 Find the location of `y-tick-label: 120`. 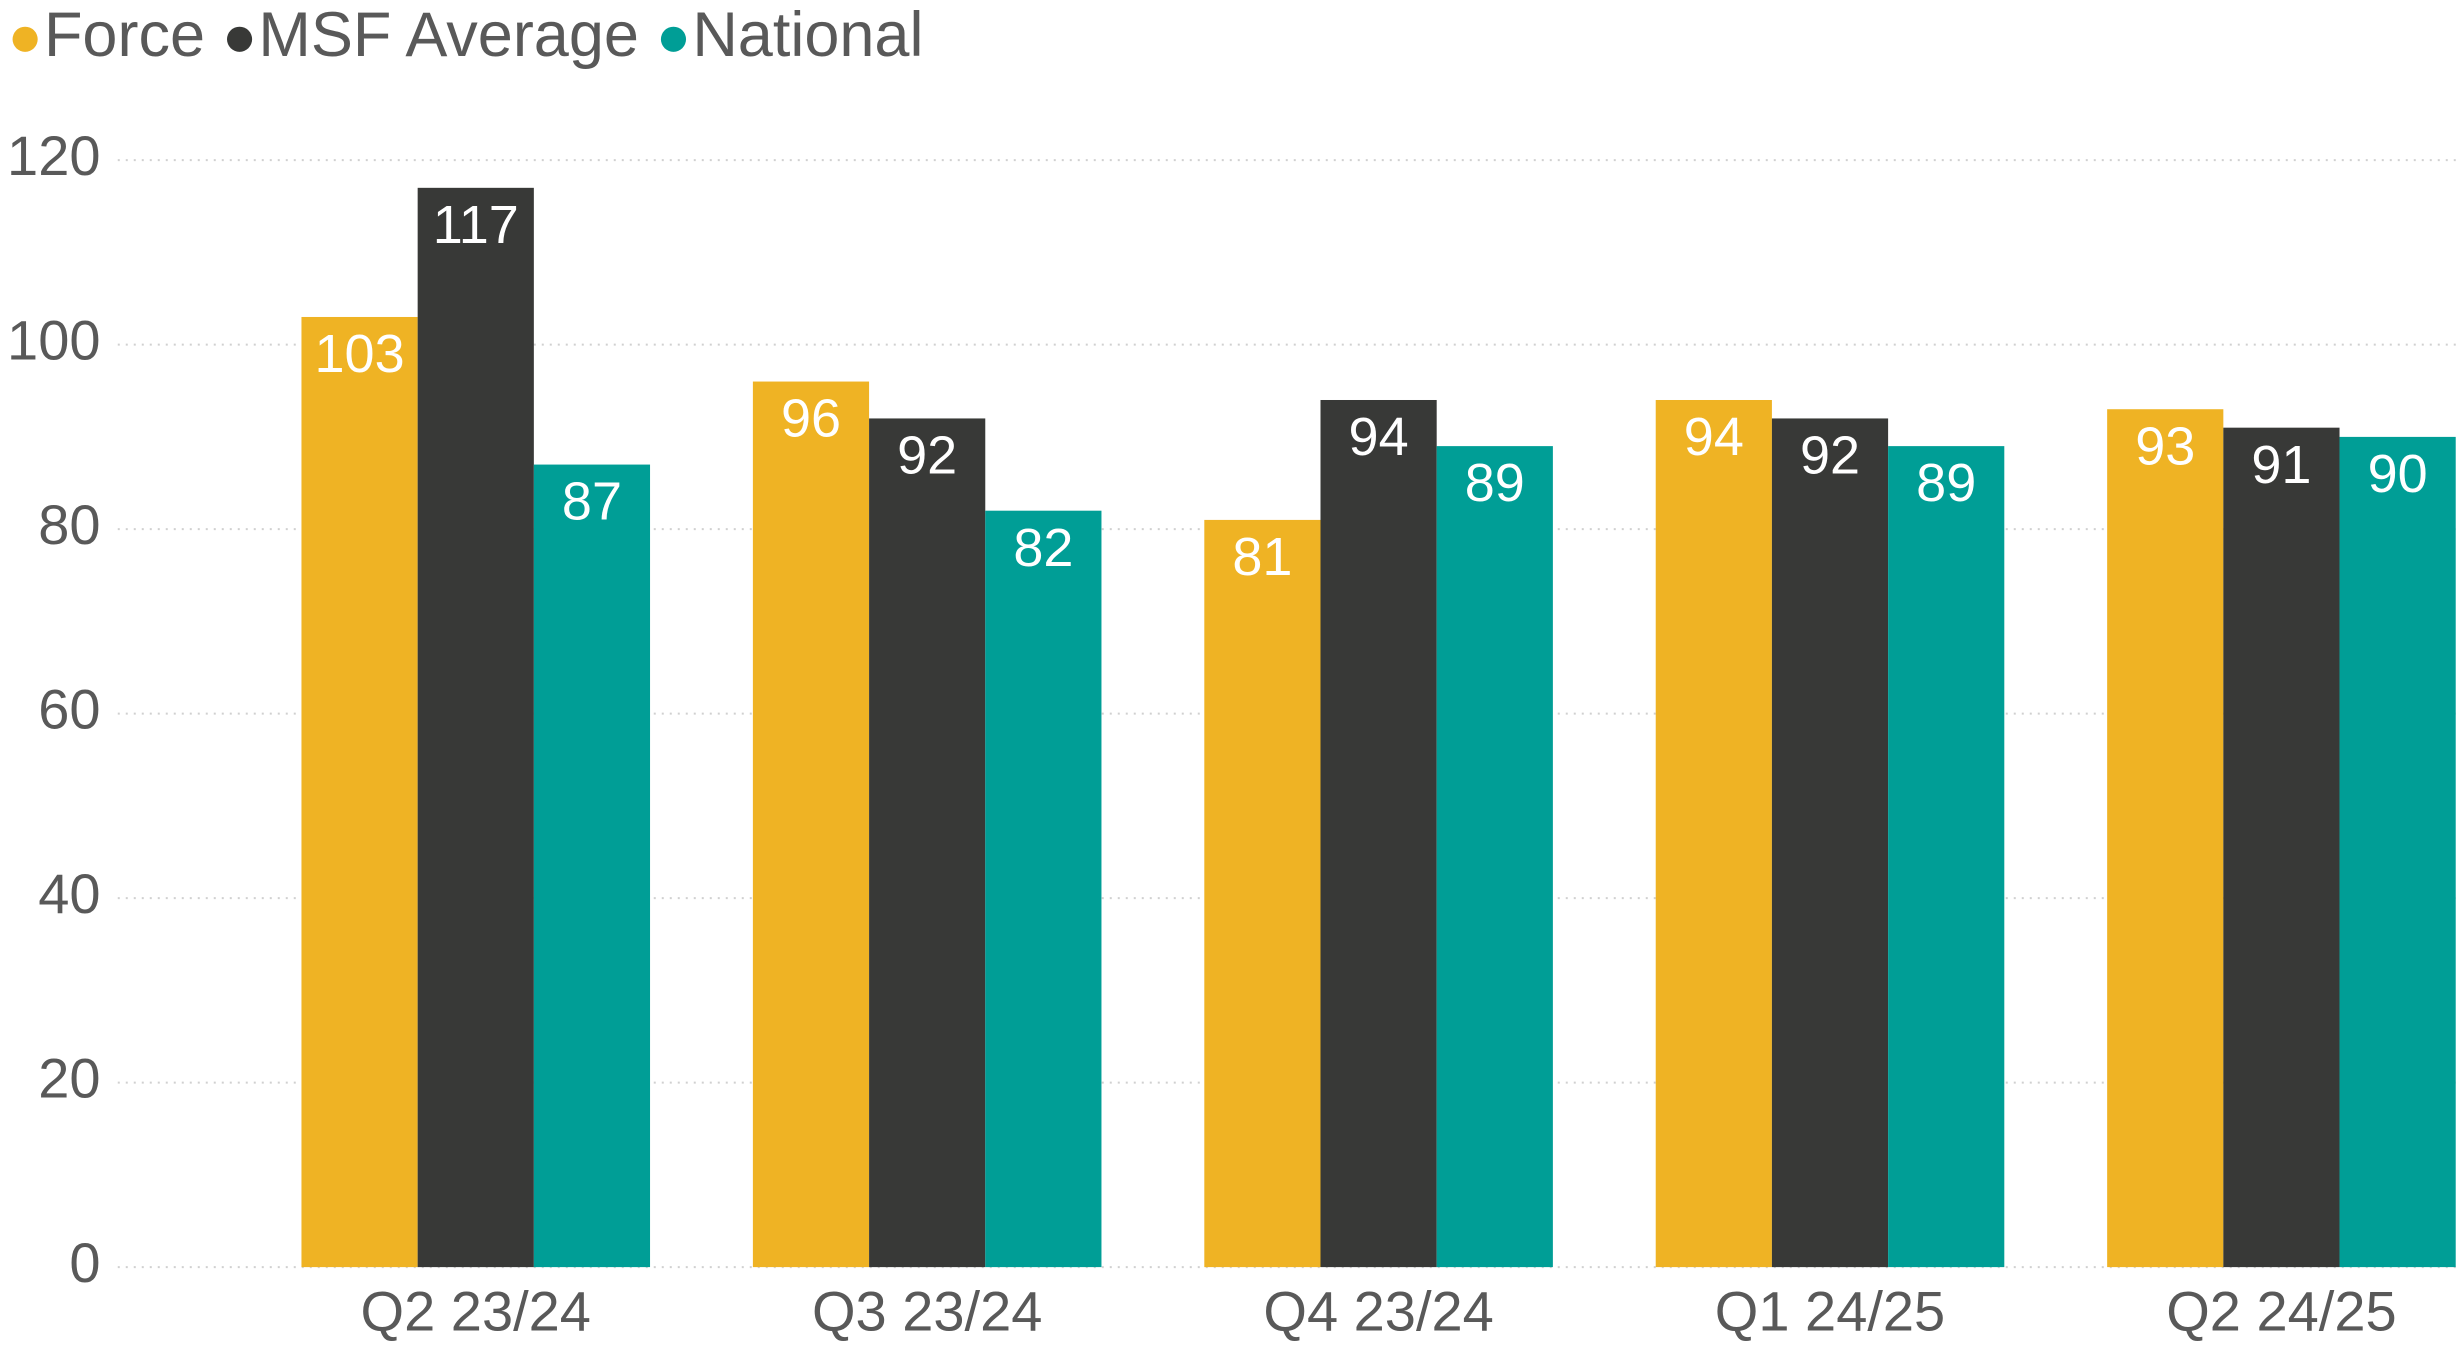

y-tick-label: 120 is located at coordinates (53, 155).